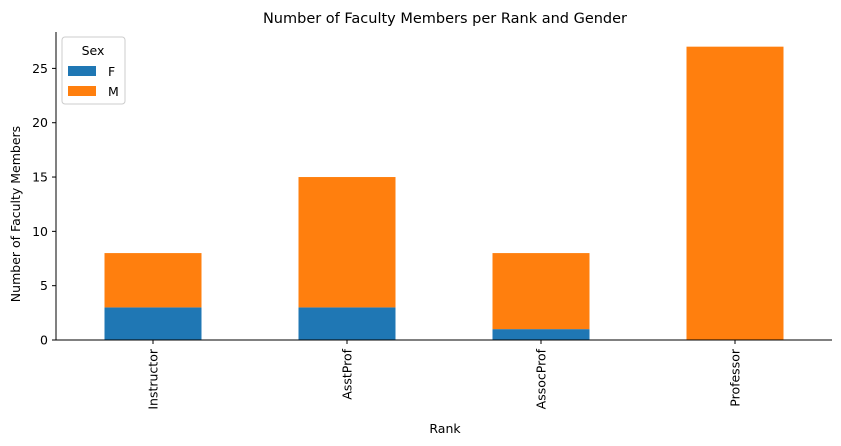 This screenshot has width=841, height=446. What do you see at coordinates (44, 204) in the screenshot?
I see `y-ticks: 0 5 10 15 20 25` at bounding box center [44, 204].